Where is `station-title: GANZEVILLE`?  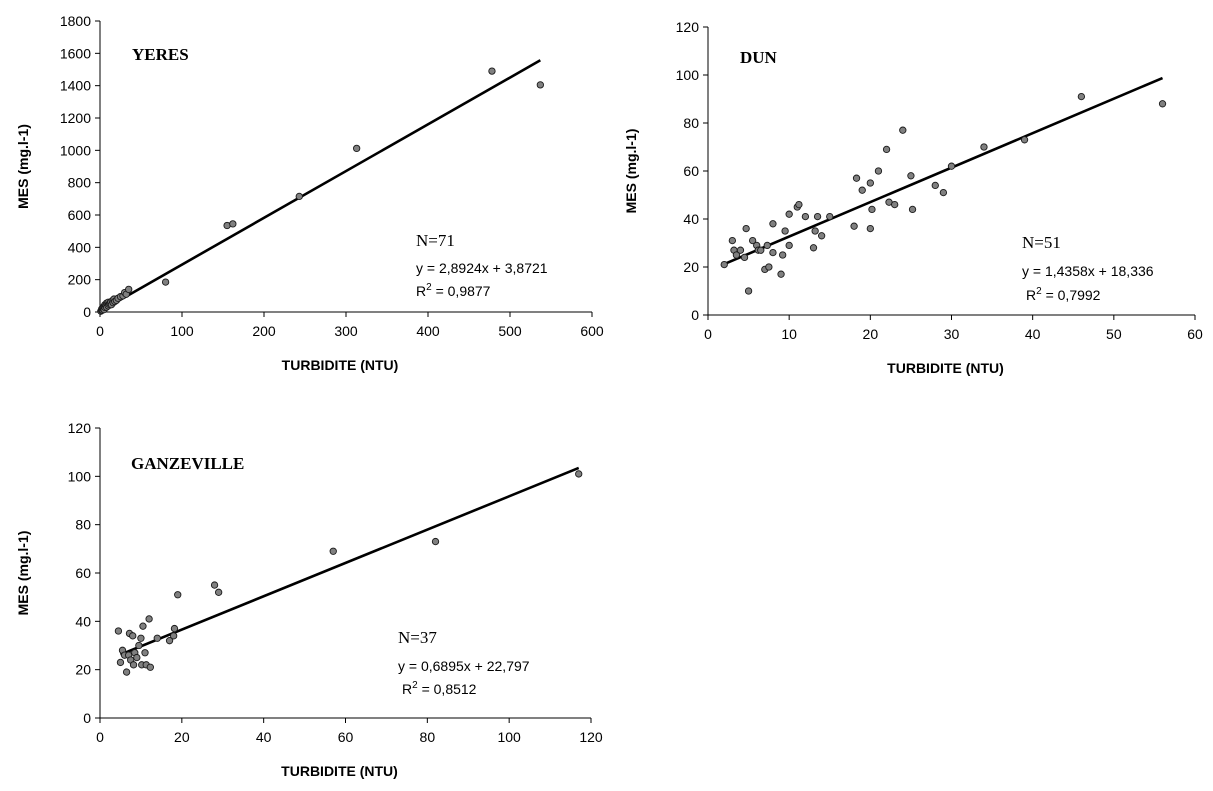
station-title: GANZEVILLE is located at coordinates (187, 463).